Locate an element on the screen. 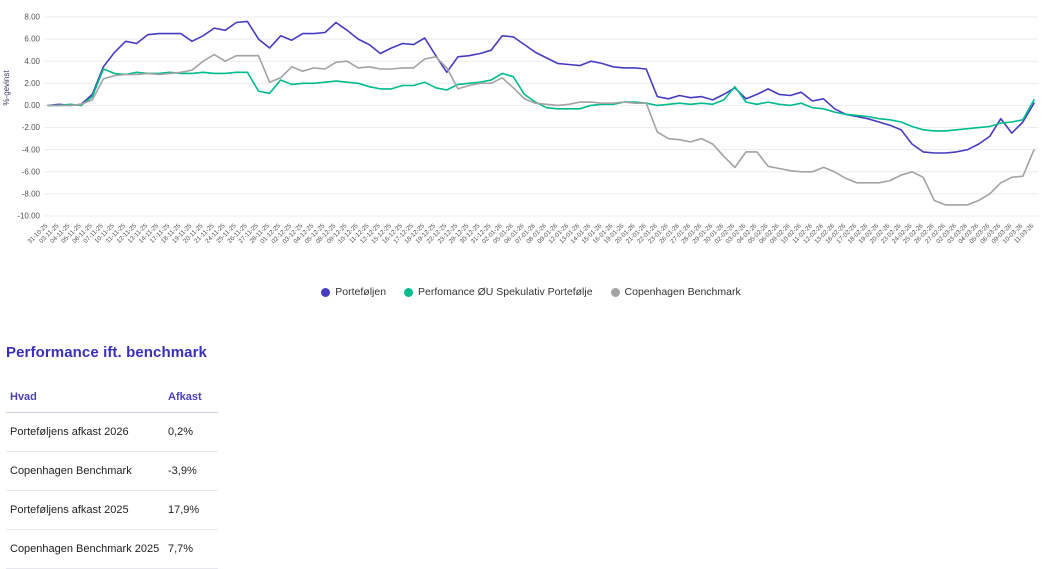 Image resolution: width=1062 pixels, height=569 pixels. table-row: Porteføljens afkast 2026 0,2% is located at coordinates (112, 432).